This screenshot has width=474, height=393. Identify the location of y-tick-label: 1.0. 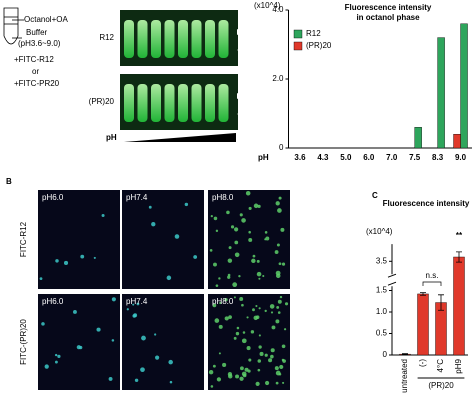
(382, 311).